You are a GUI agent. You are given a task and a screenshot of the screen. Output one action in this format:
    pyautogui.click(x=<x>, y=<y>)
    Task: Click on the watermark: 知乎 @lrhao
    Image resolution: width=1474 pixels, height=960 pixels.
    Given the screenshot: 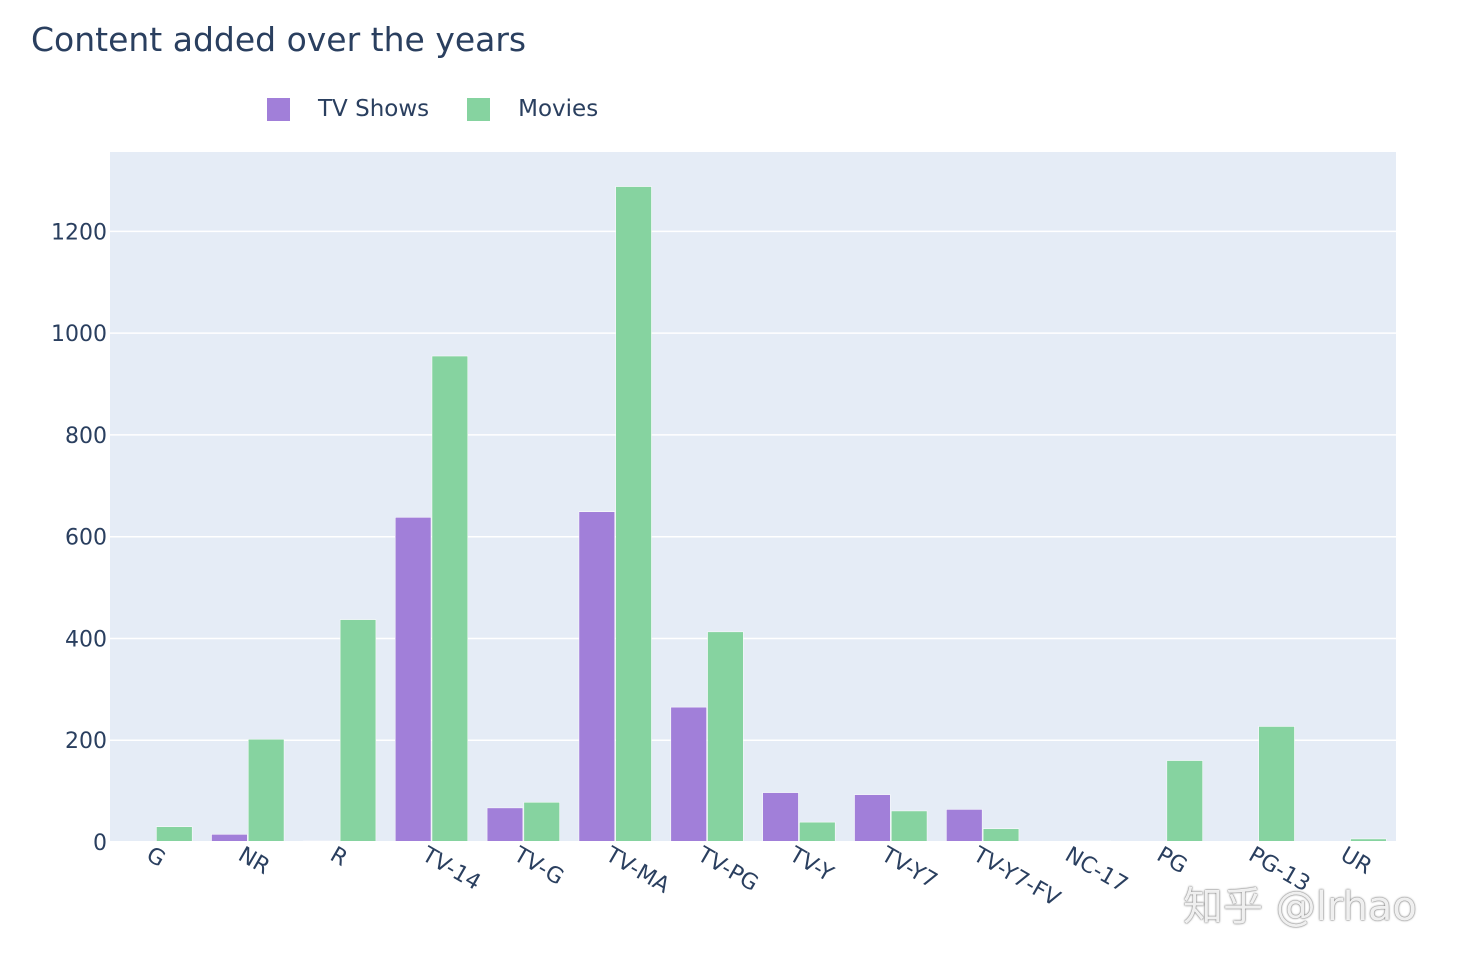 What is the action you would take?
    pyautogui.click(x=1300, y=907)
    